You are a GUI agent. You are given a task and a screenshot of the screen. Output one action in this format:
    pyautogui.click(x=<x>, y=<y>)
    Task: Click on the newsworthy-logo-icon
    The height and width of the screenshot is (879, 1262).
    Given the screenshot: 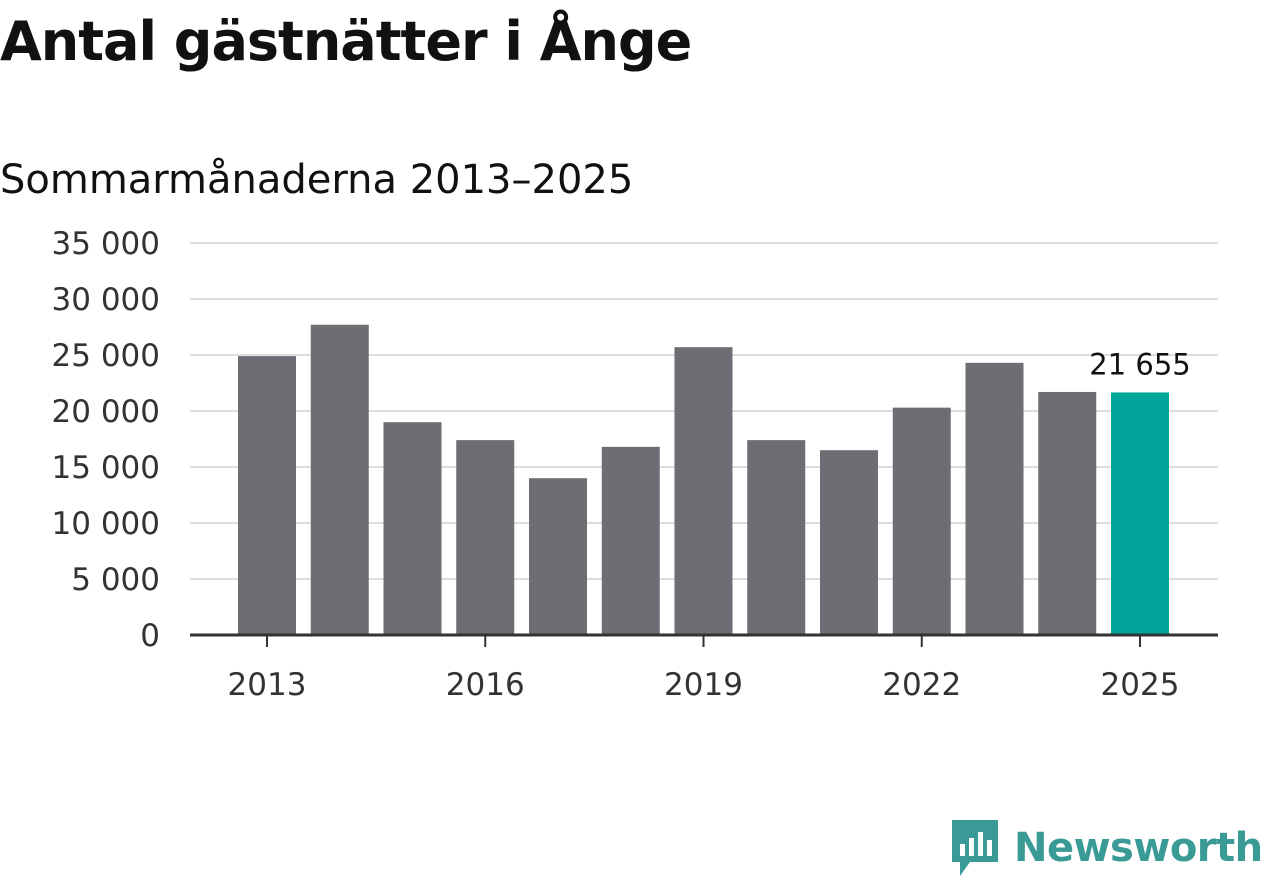 What is the action you would take?
    pyautogui.click(x=975, y=848)
    